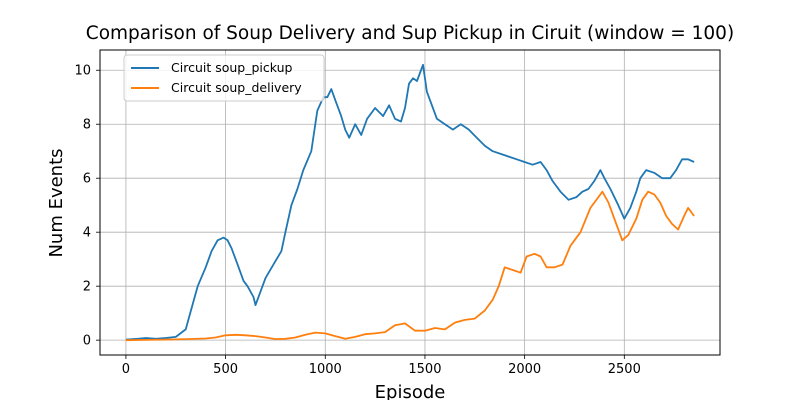  What do you see at coordinates (56, 202) in the screenshot?
I see `y-axis-title: Num Events` at bounding box center [56, 202].